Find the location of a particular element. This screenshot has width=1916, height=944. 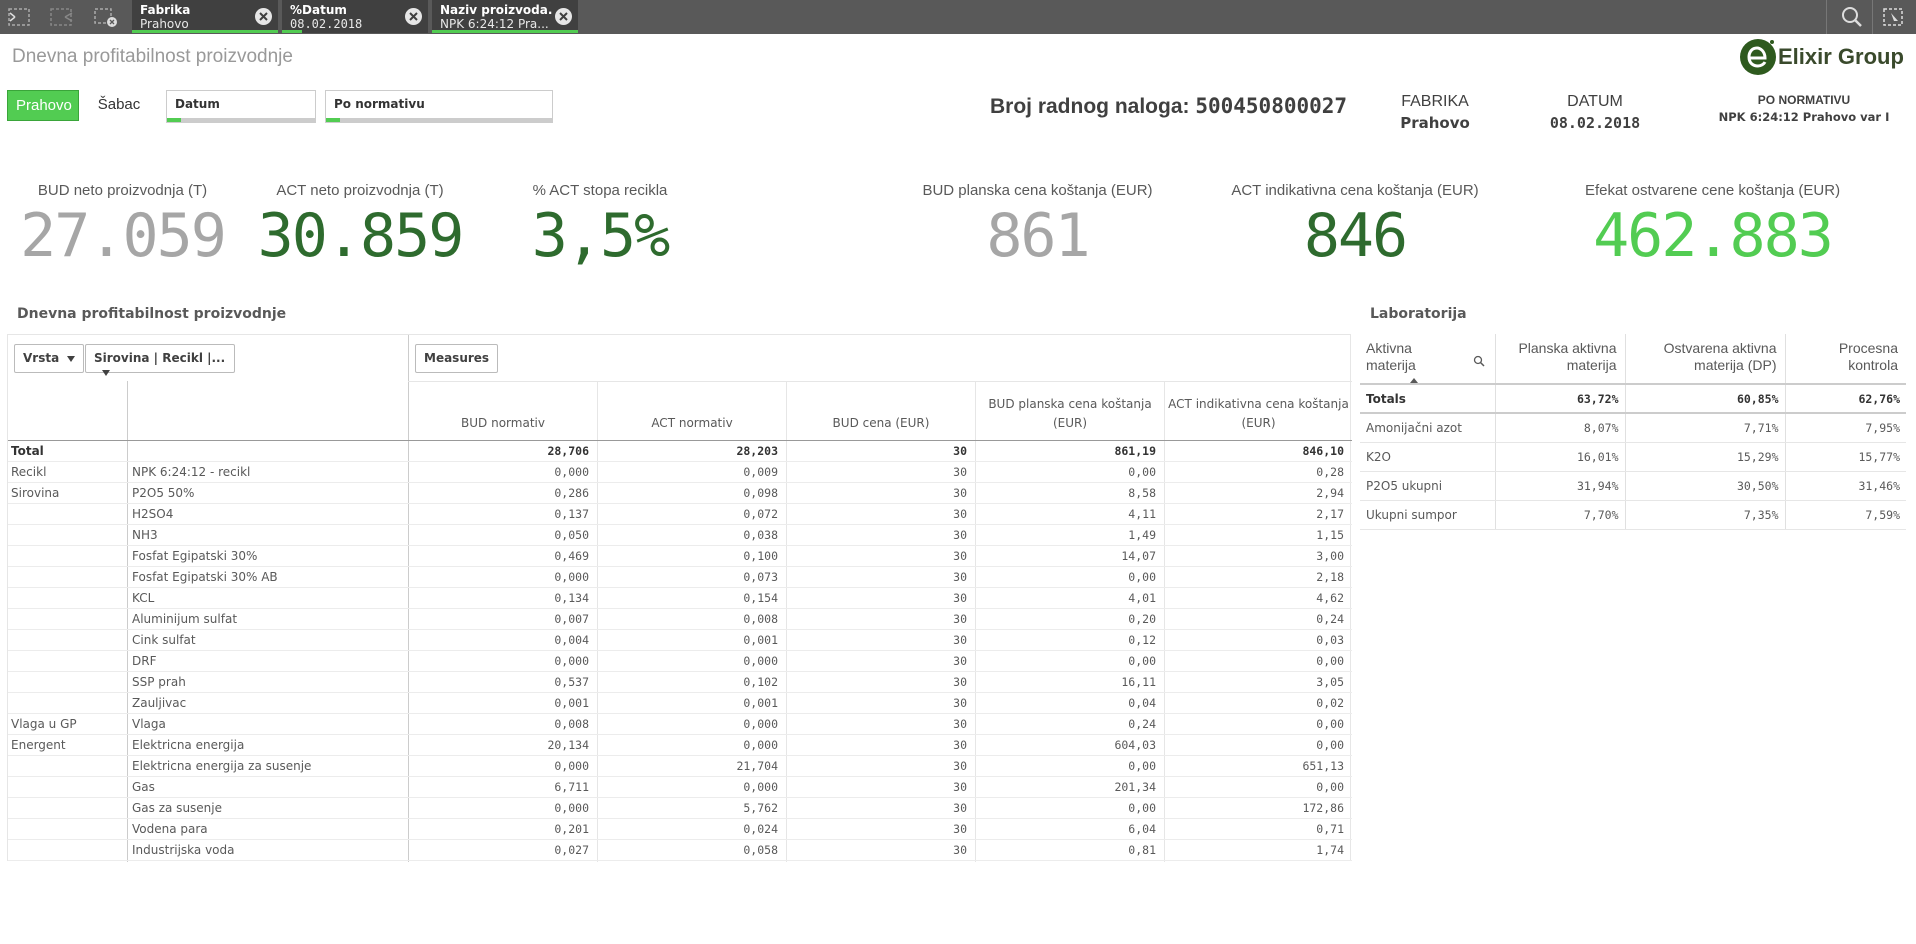

row-dimension-sirovina: Gas is located at coordinates (143, 787).